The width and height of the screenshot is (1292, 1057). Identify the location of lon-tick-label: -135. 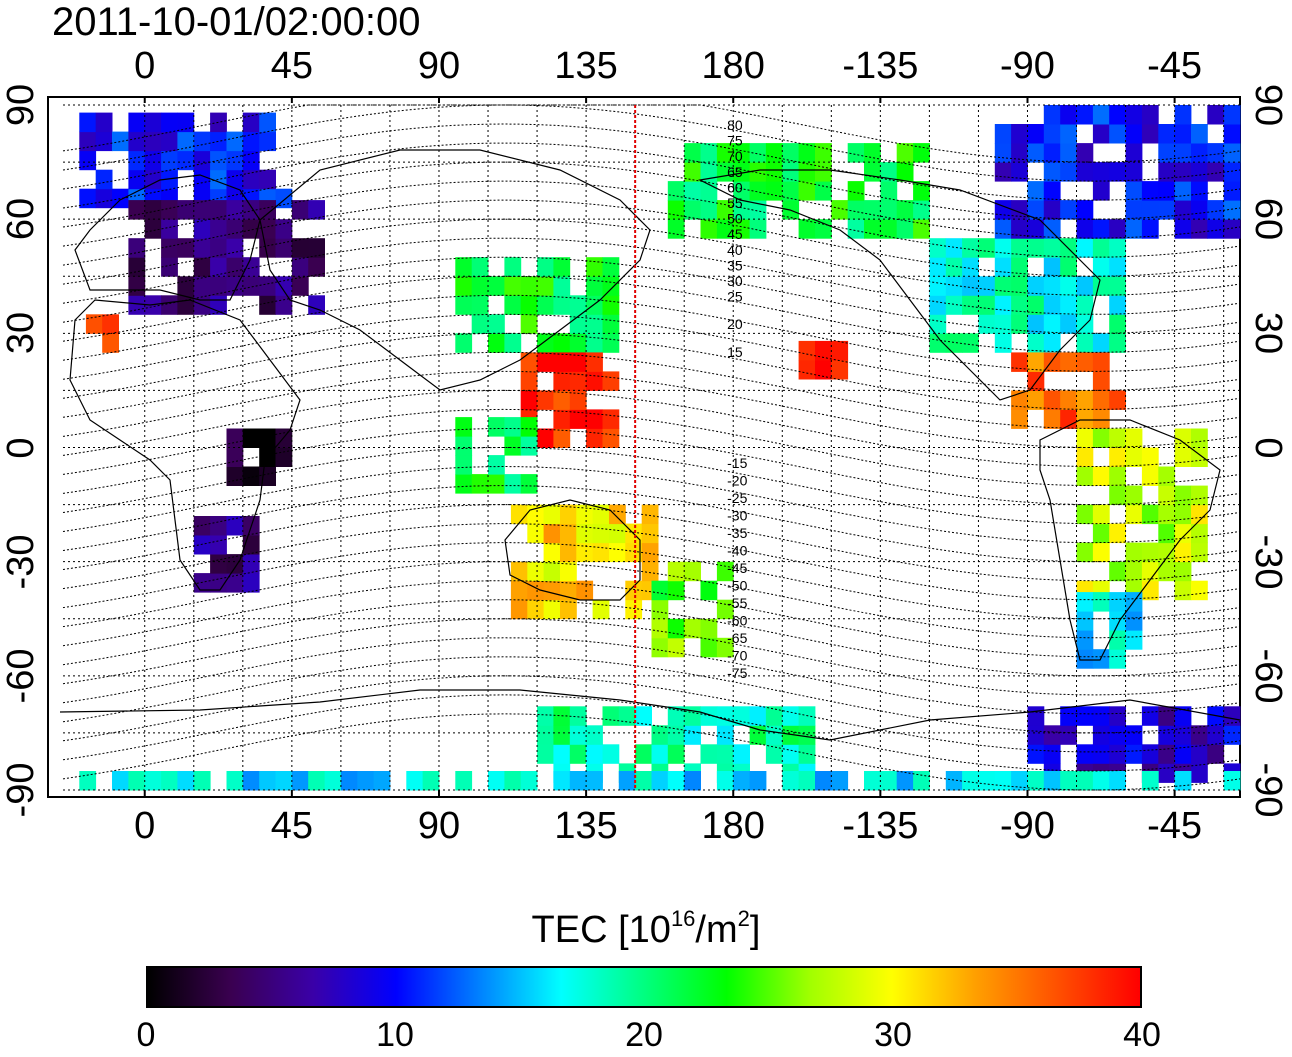
(880, 826).